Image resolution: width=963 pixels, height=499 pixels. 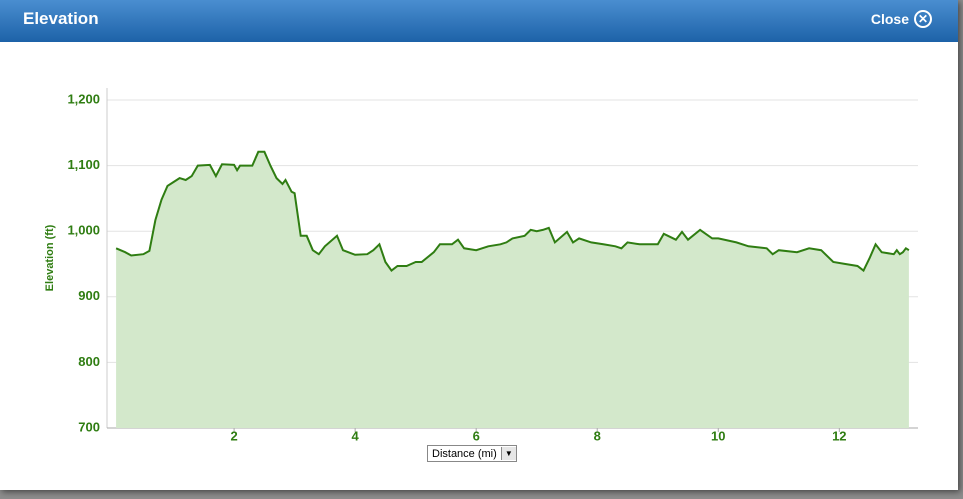 What do you see at coordinates (61, 18) in the screenshot?
I see `modal-title: Elevation` at bounding box center [61, 18].